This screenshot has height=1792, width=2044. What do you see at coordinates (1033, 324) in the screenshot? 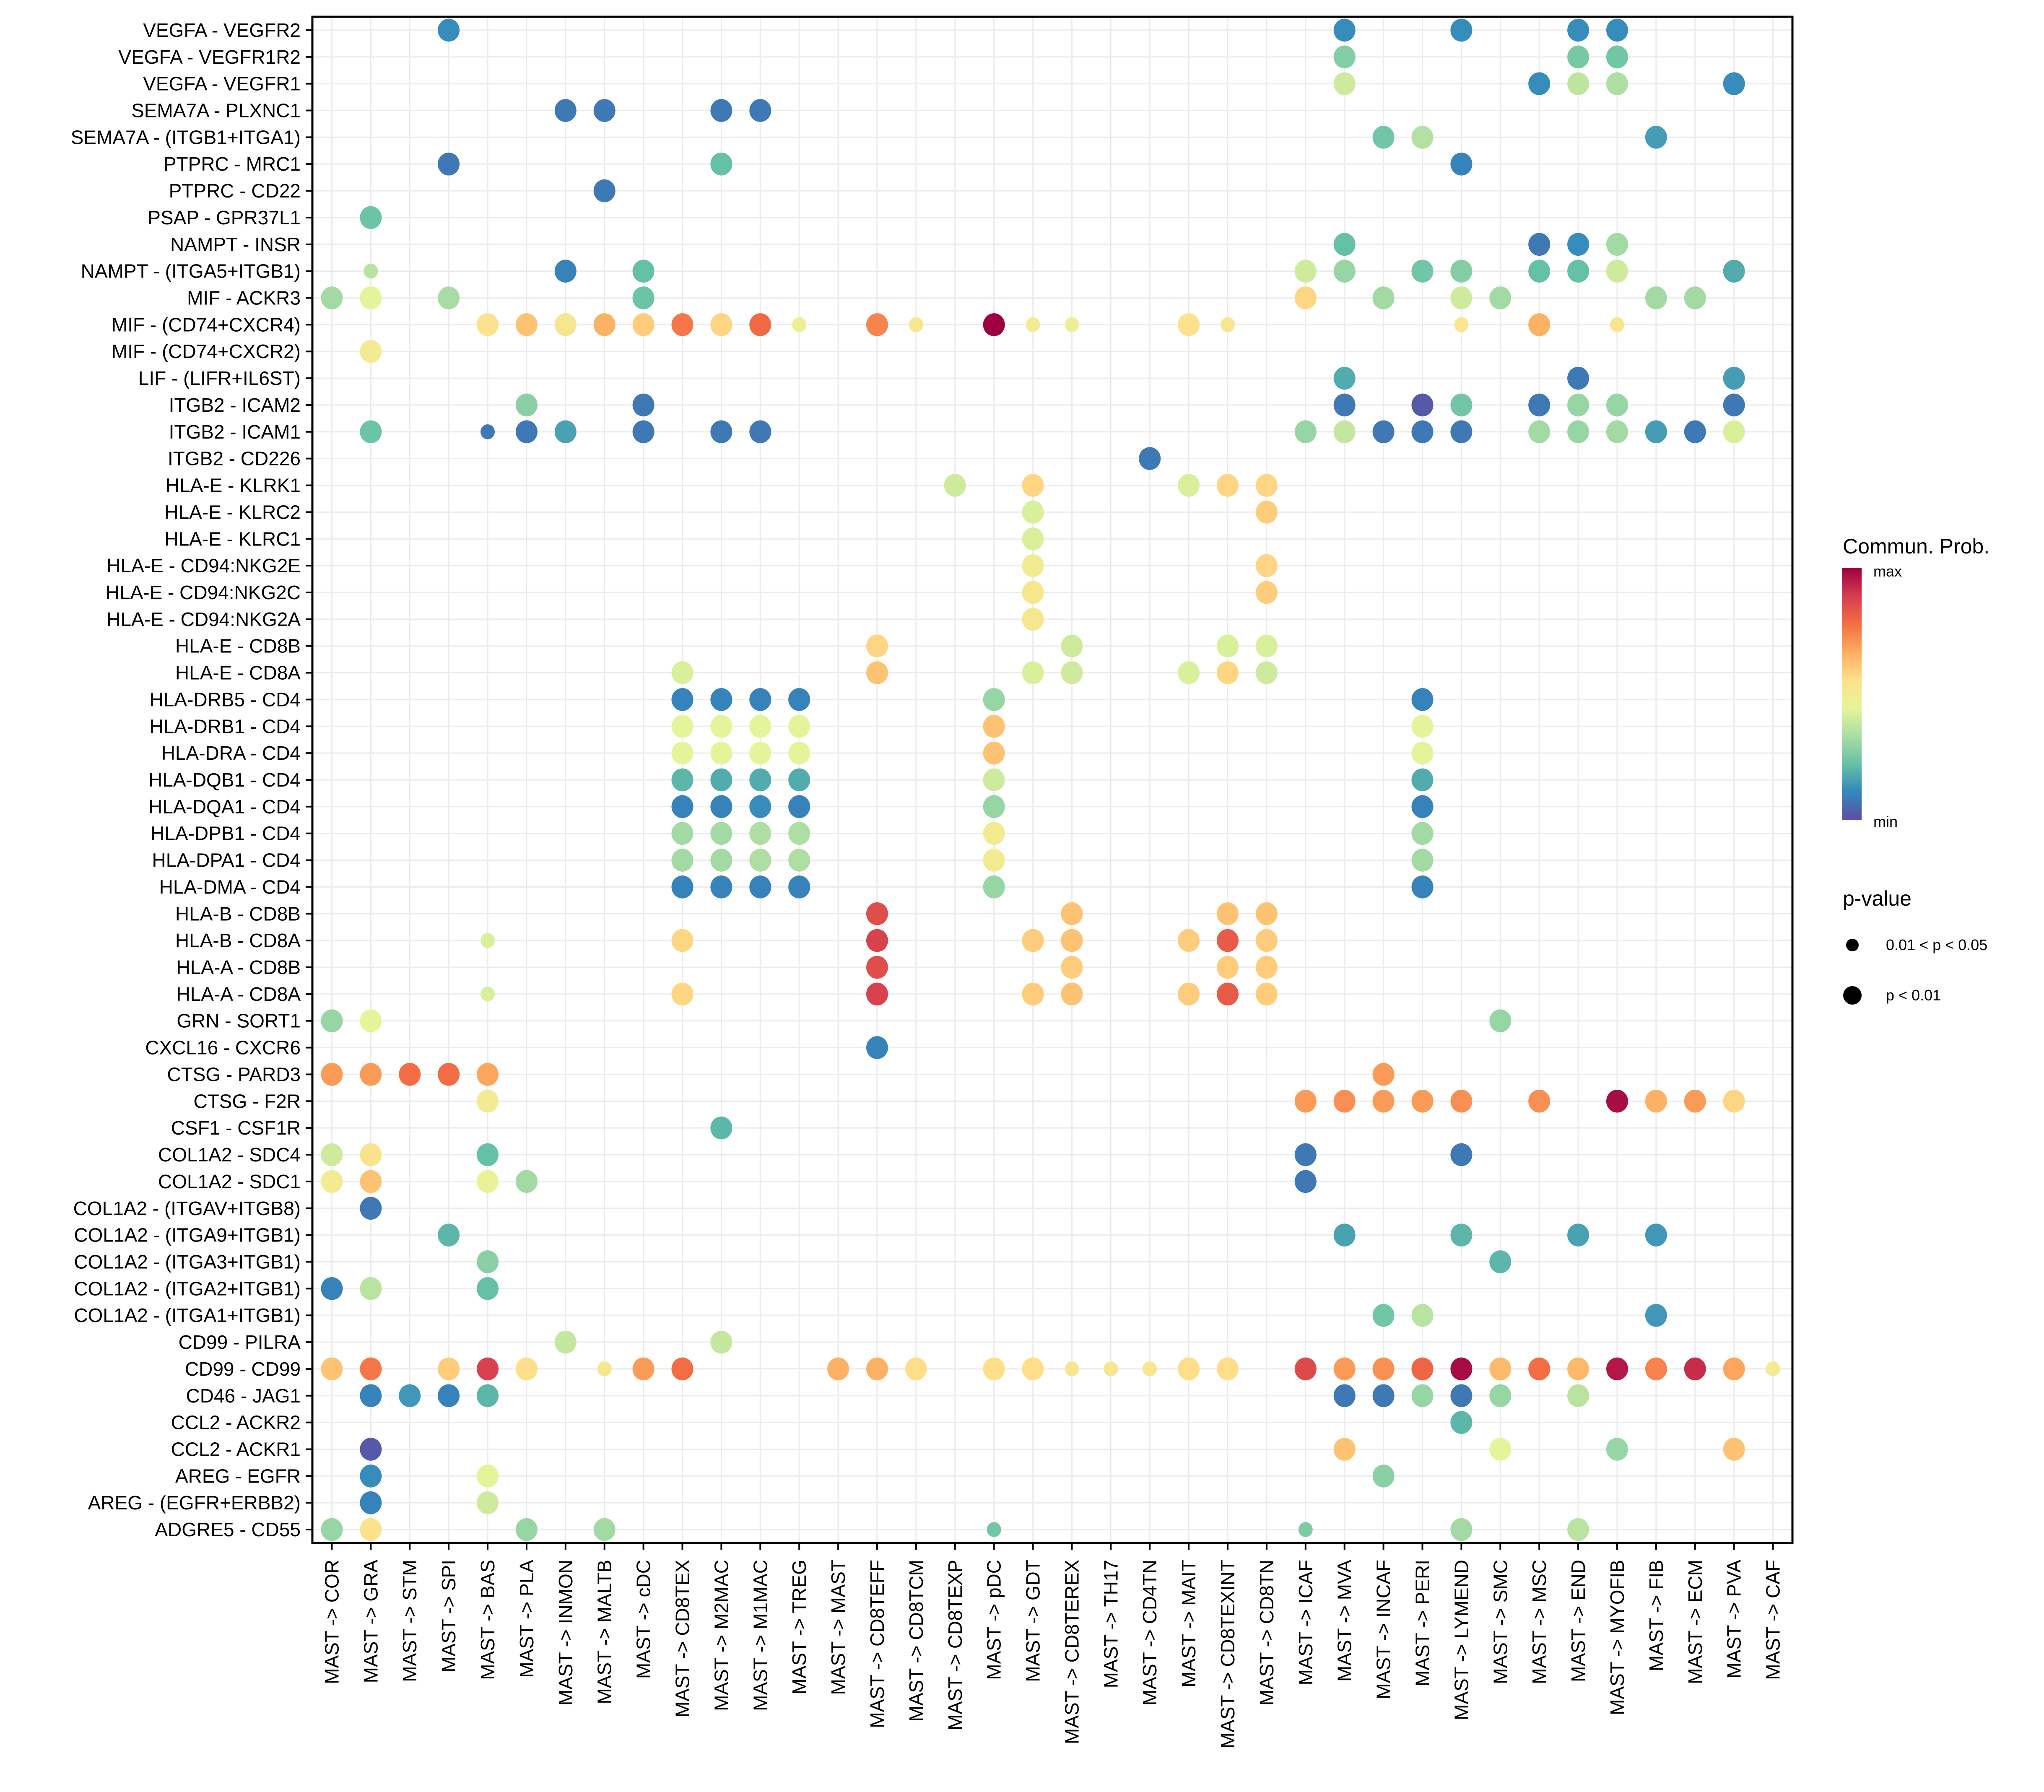
I see `dot-MIF - (CD74+CXCR4)--MAST -> GDT` at bounding box center [1033, 324].